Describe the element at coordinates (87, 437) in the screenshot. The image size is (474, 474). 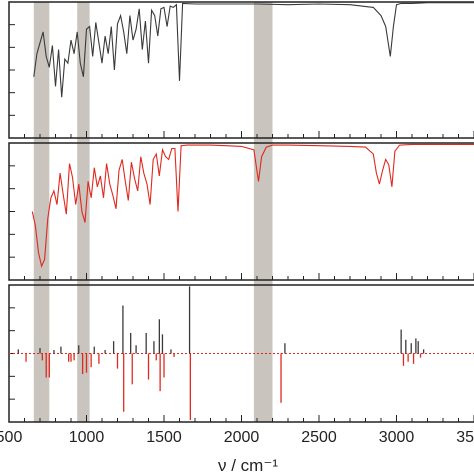
I see `x-tick-label: 1000` at that location.